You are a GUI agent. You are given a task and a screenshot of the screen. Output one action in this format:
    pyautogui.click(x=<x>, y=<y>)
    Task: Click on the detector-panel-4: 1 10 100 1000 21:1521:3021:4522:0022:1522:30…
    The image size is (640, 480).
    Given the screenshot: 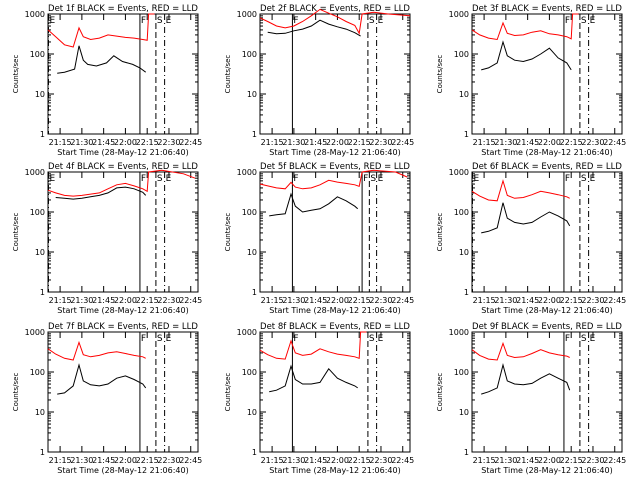 What is the action you would take?
    pyautogui.click(x=107, y=238)
    